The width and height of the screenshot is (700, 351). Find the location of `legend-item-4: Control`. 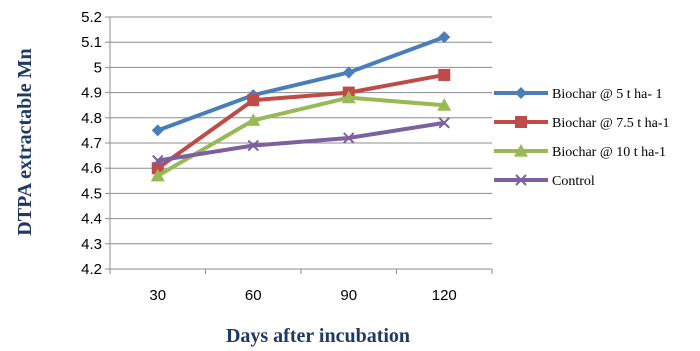

legend-item-4: Control is located at coordinates (544, 181).